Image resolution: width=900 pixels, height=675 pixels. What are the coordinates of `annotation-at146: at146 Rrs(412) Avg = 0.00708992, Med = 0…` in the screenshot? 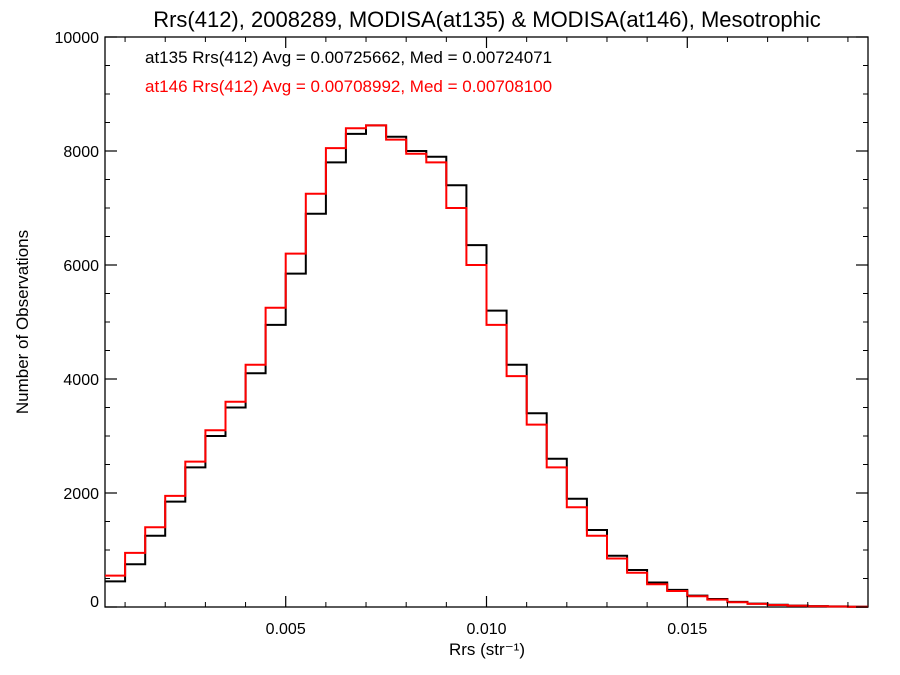 It's located at (348, 86).